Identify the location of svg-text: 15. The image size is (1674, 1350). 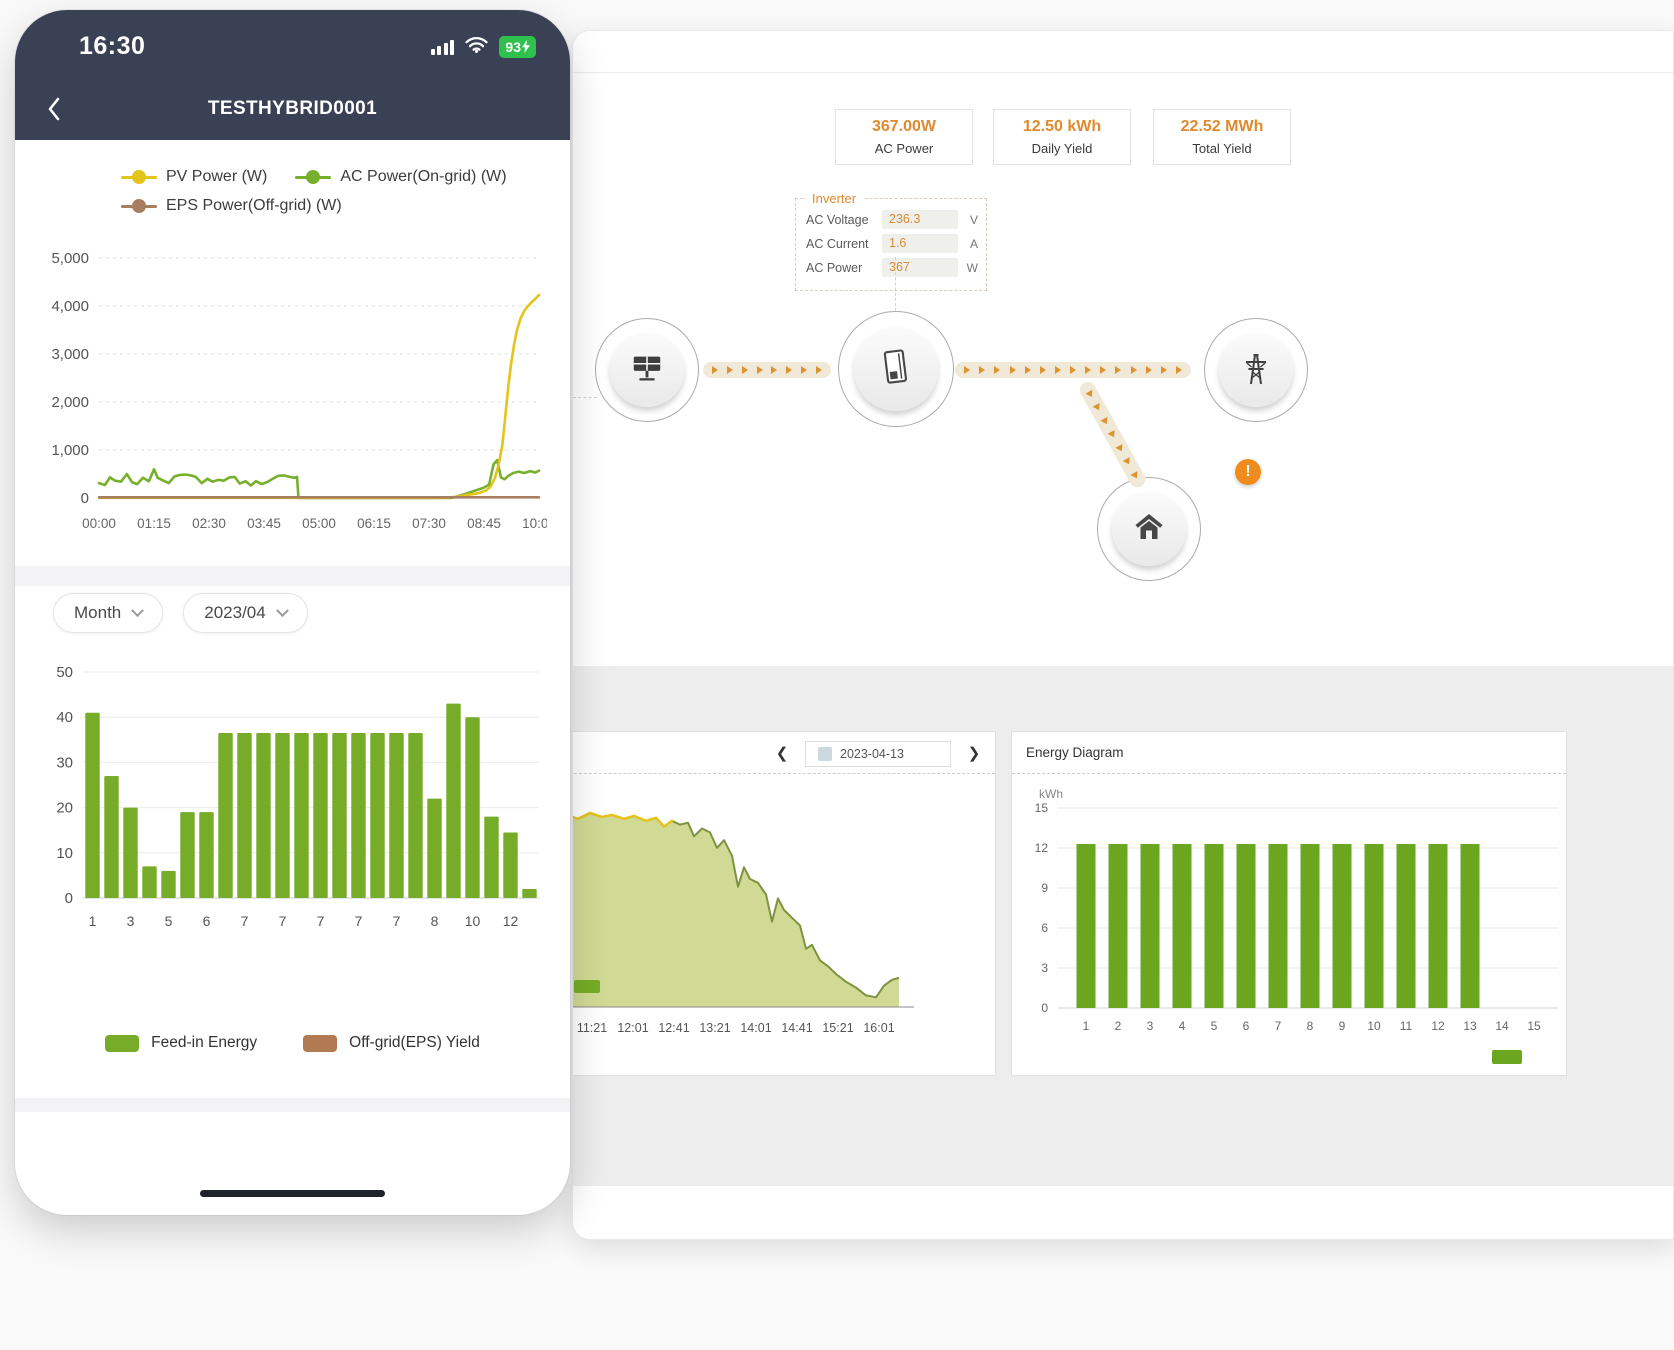
(1042, 808).